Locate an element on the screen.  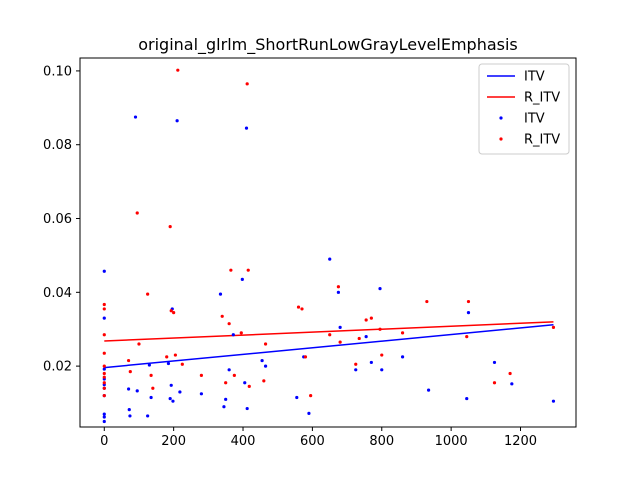
x-tick-label: 200 is located at coordinates (173, 441).